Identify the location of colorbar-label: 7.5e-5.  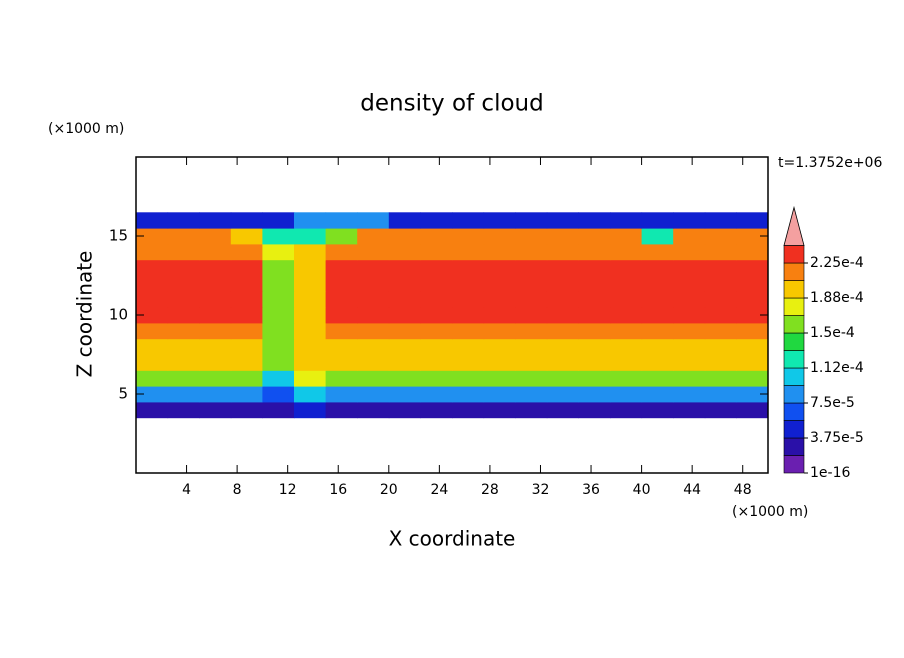
(832, 403).